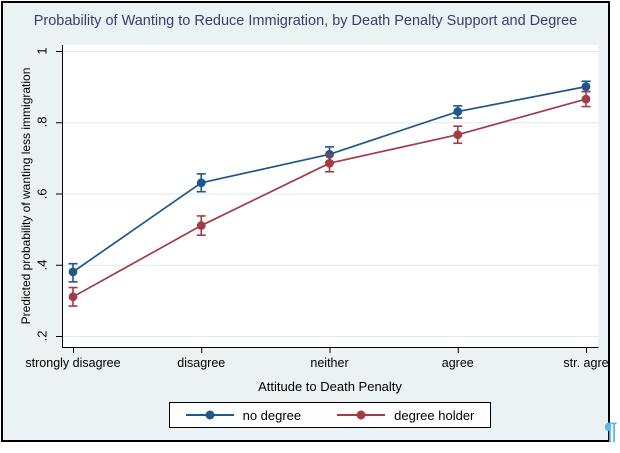 This screenshot has height=453, width=620. I want to click on y-tick-label: .4, so click(42, 265).